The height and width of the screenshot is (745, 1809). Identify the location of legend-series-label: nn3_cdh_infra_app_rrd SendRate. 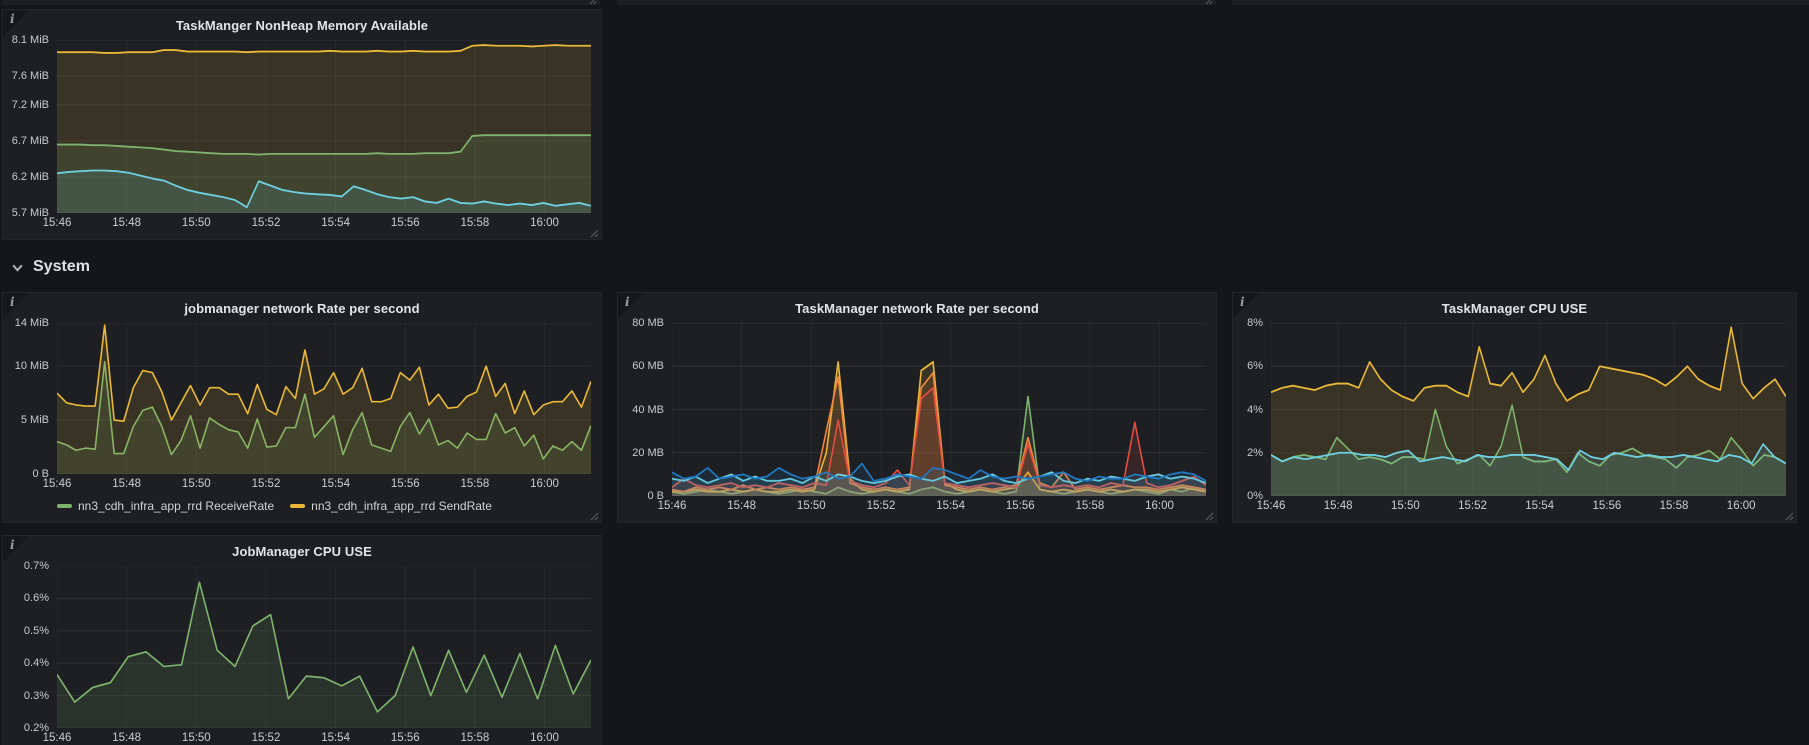
(401, 506).